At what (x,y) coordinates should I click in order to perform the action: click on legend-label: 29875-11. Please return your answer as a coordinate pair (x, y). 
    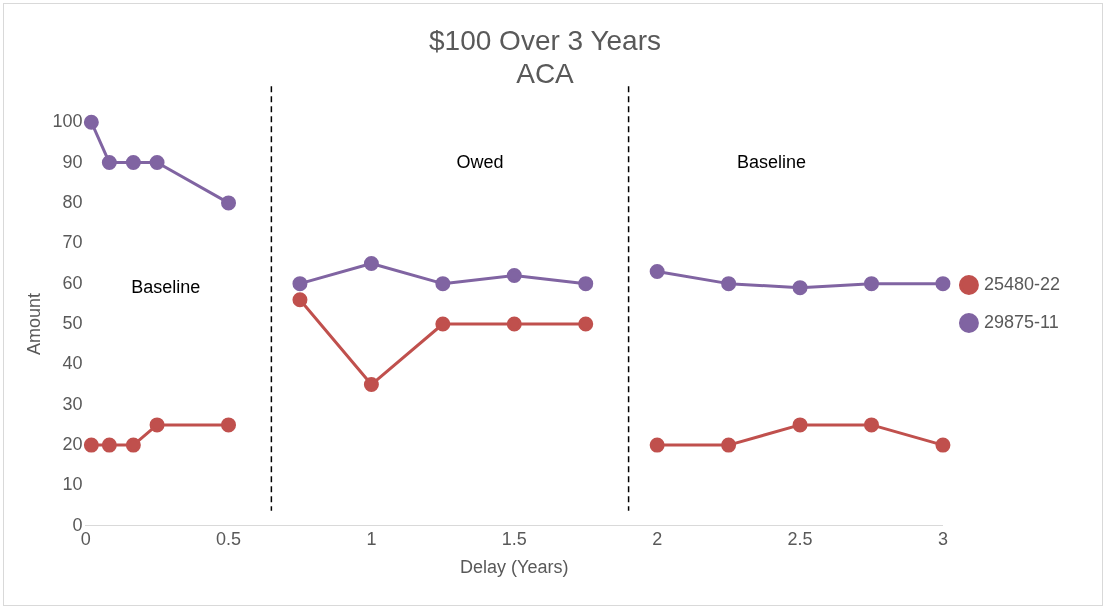
    Looking at the image, I should click on (1021, 321).